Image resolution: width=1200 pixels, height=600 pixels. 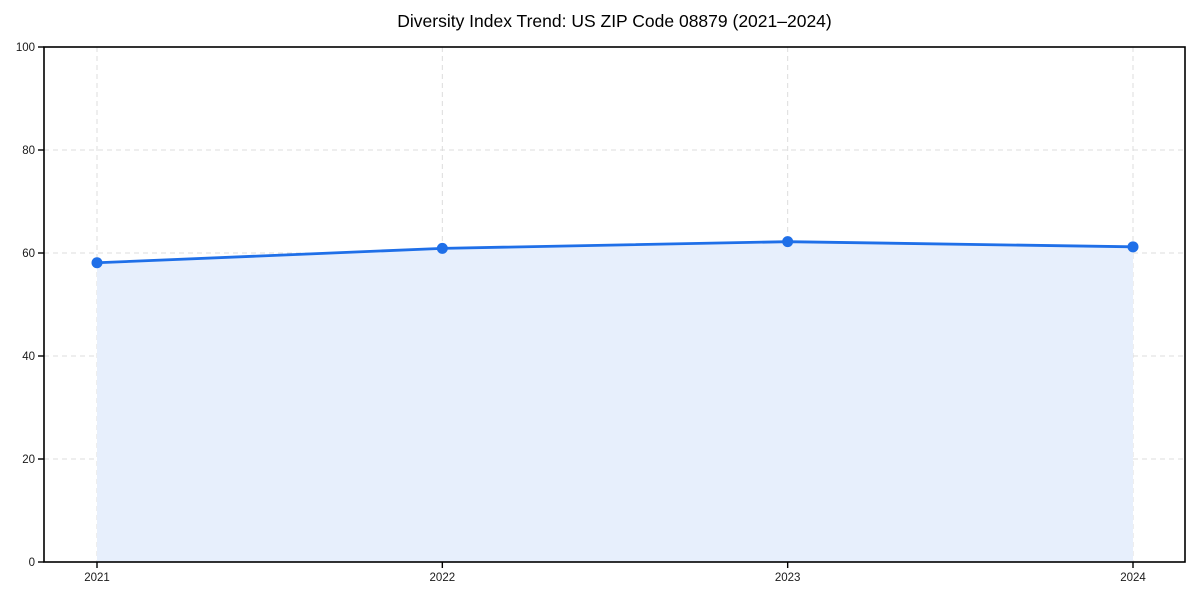 What do you see at coordinates (443, 578) in the screenshot?
I see `xtick-label-2022: 2022` at bounding box center [443, 578].